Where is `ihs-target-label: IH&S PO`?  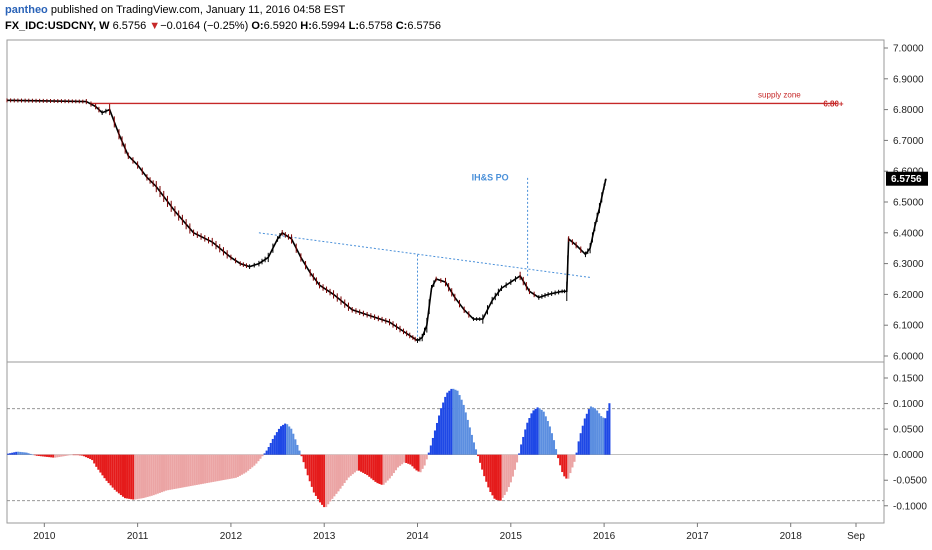
ihs-target-label: IH&S PO is located at coordinates (490, 177).